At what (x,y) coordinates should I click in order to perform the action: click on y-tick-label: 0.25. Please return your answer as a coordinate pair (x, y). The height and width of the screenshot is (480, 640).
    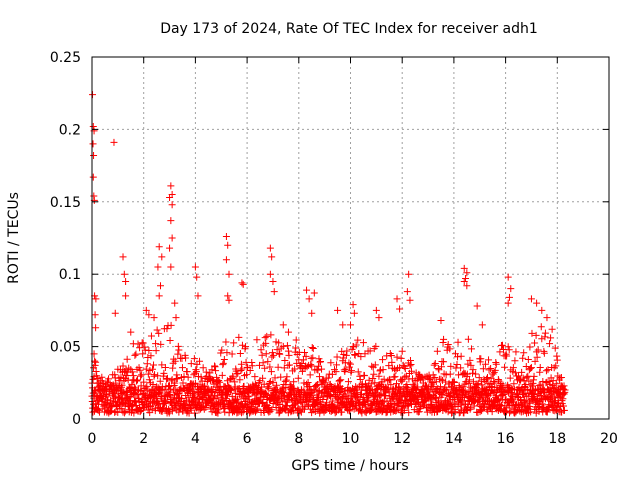
    Looking at the image, I should click on (65, 58).